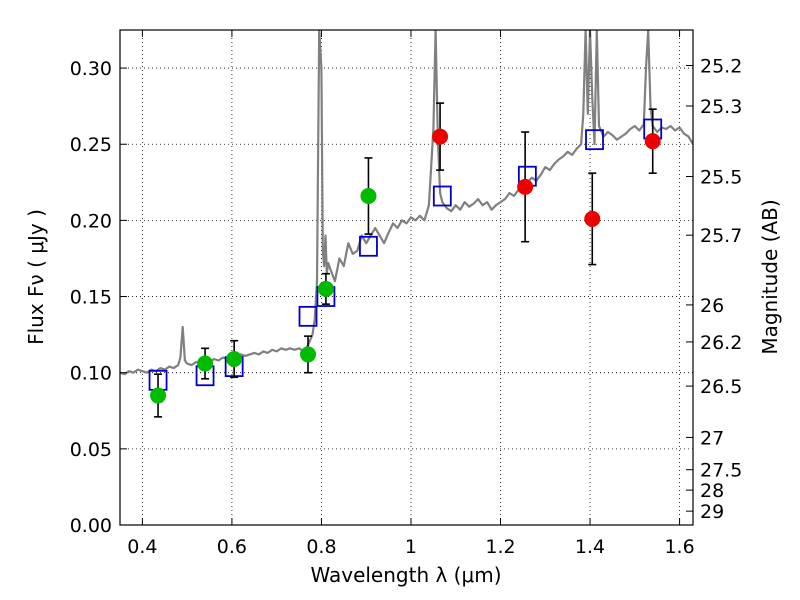 The width and height of the screenshot is (800, 600). What do you see at coordinates (712, 491) in the screenshot?
I see `magnitude-tick-label: 28` at bounding box center [712, 491].